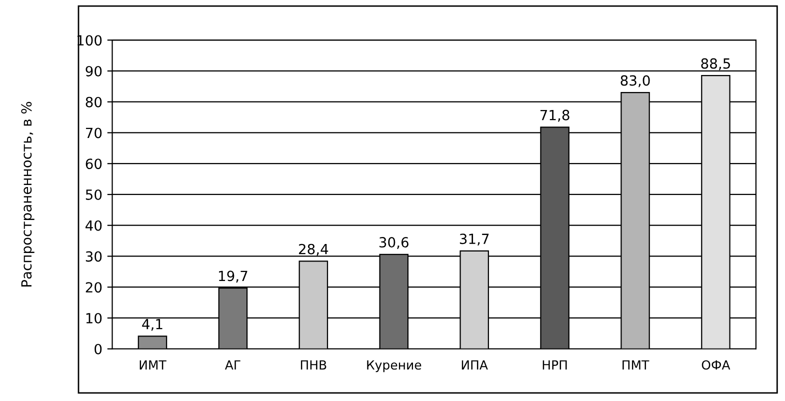  Describe the element at coordinates (94, 194) in the screenshot. I see `y-tick-label: 50` at that location.